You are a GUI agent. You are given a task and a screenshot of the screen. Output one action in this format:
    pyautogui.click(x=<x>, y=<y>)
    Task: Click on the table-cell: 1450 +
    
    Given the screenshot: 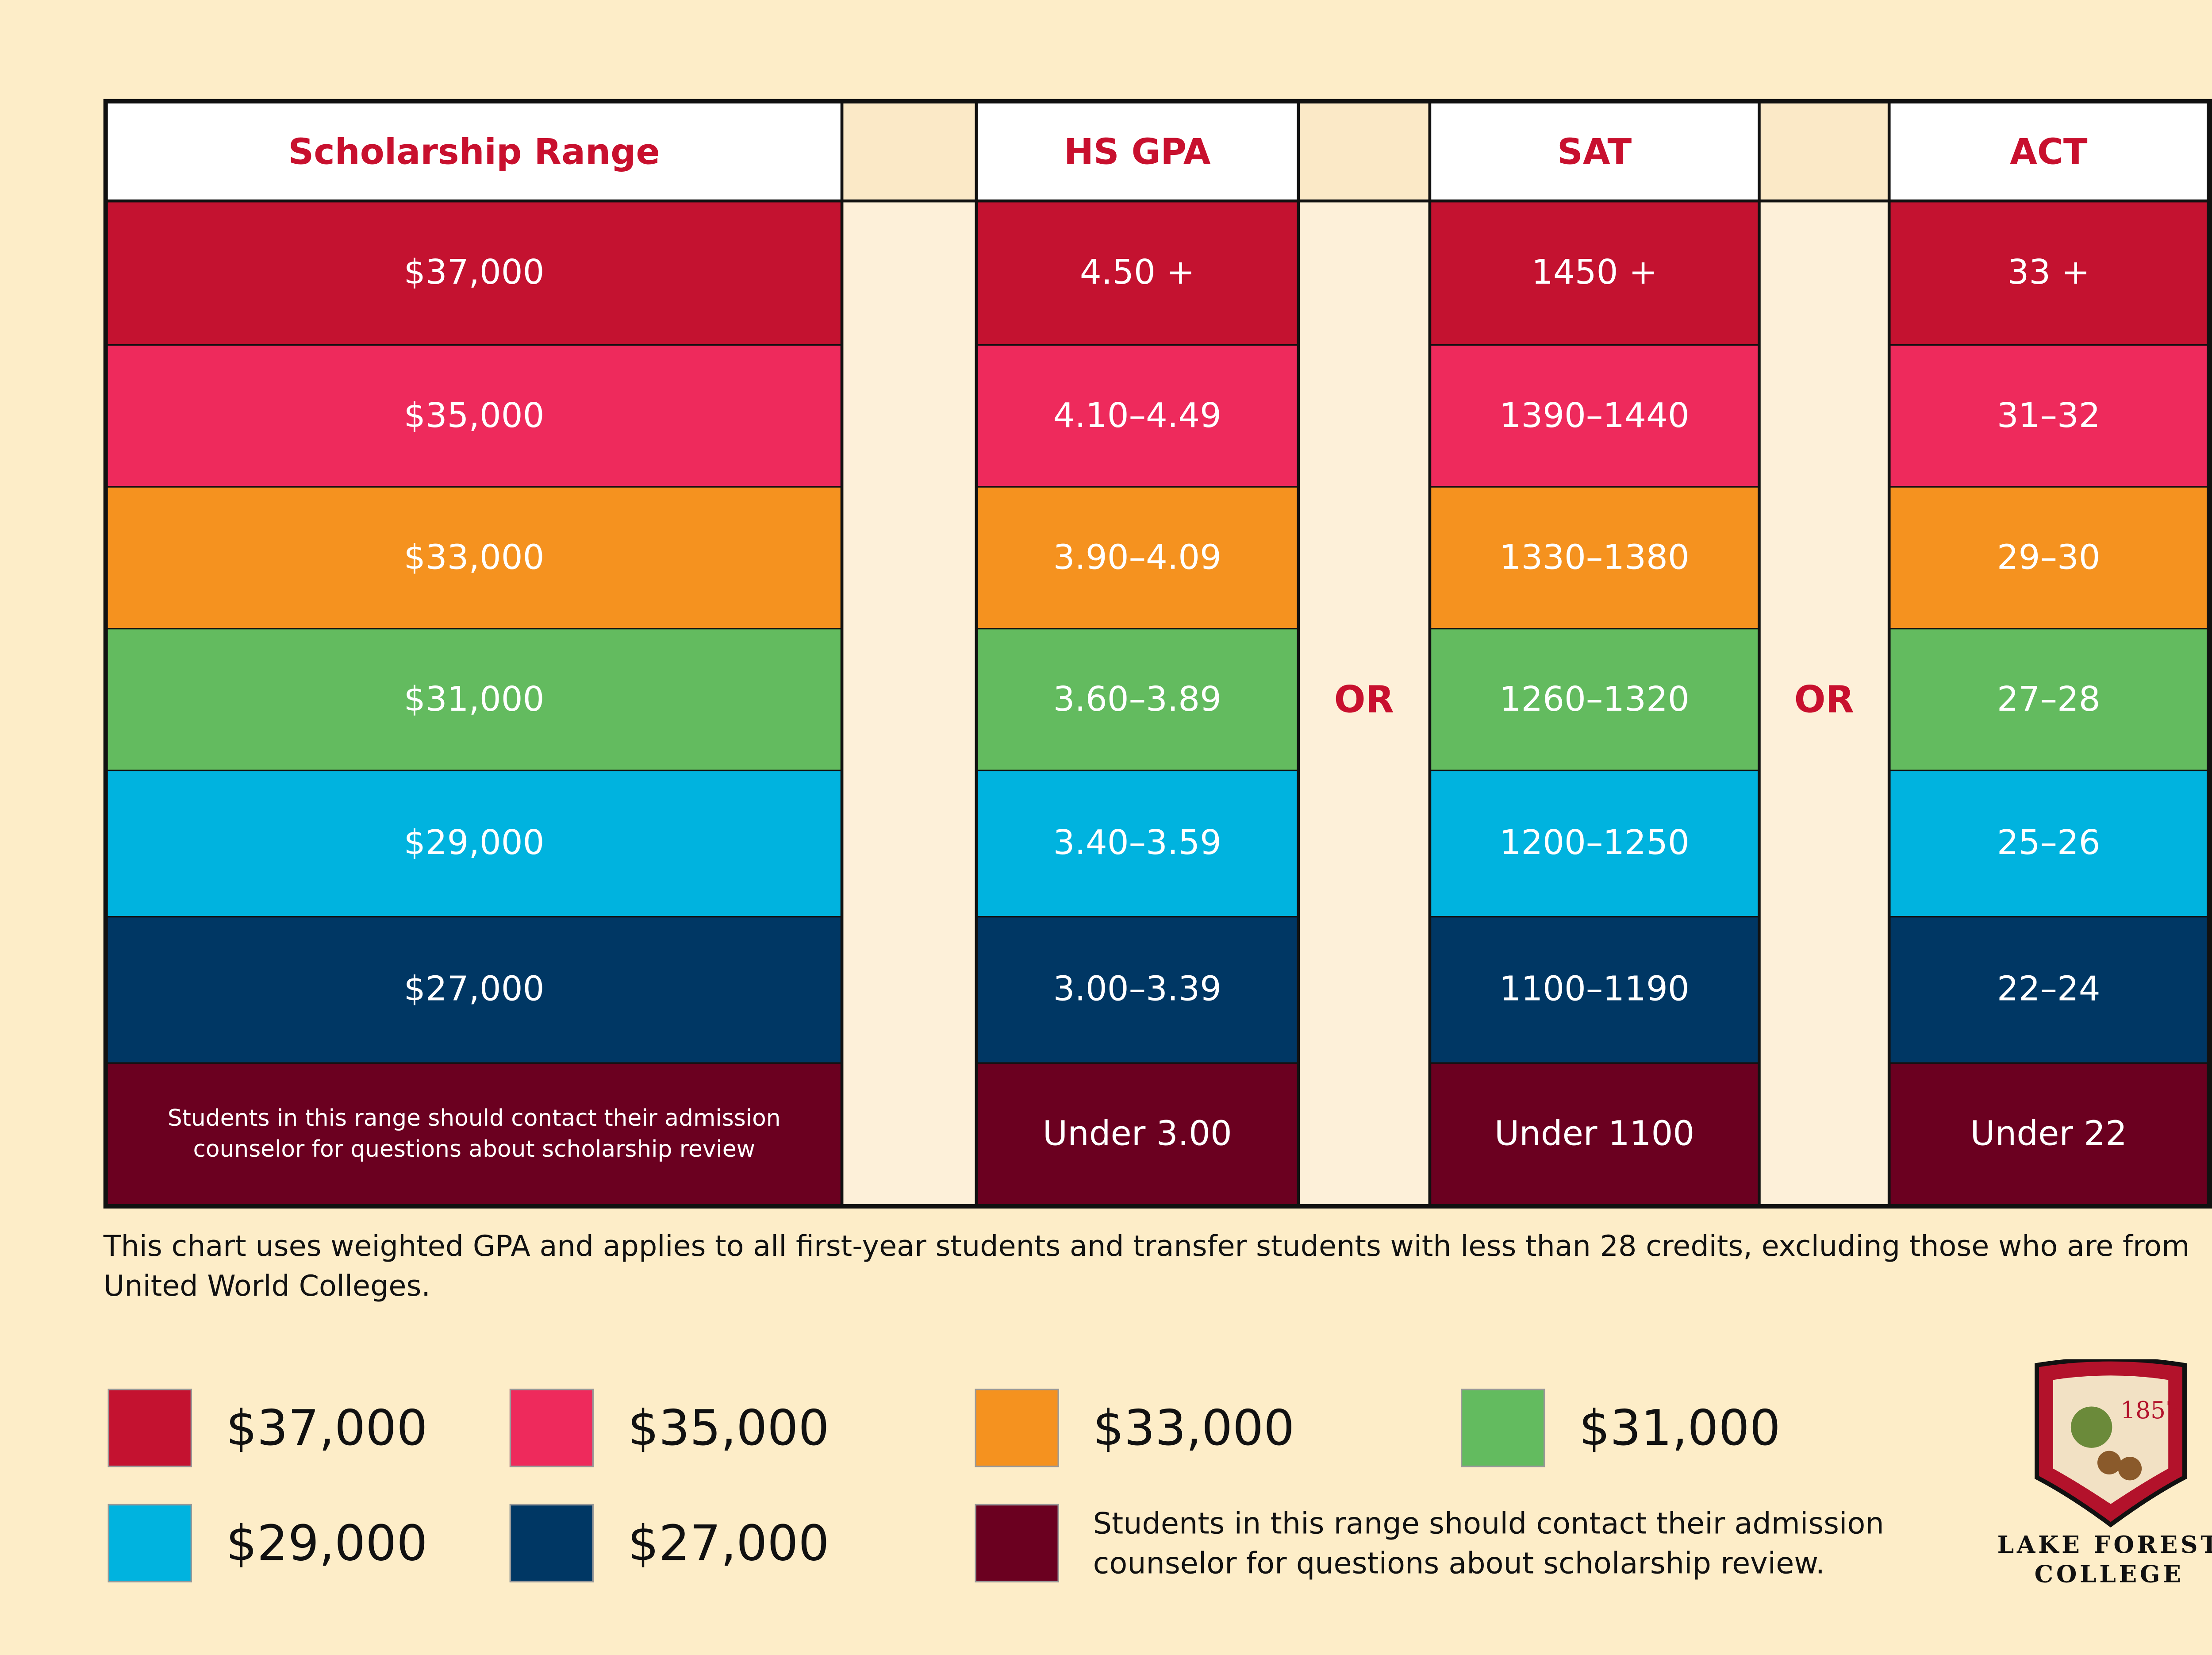 What is the action you would take?
    pyautogui.click(x=1594, y=273)
    